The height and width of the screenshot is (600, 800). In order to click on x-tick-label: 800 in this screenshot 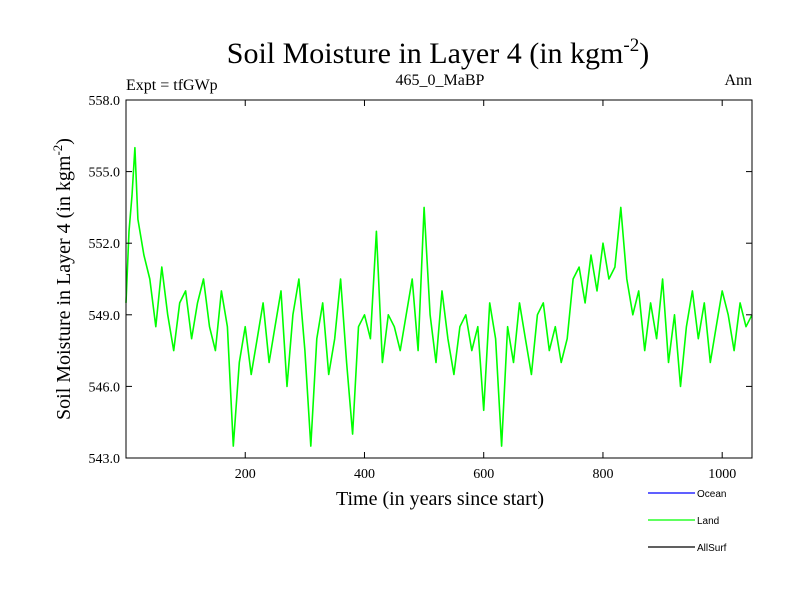, I will do `click(602, 474)`.